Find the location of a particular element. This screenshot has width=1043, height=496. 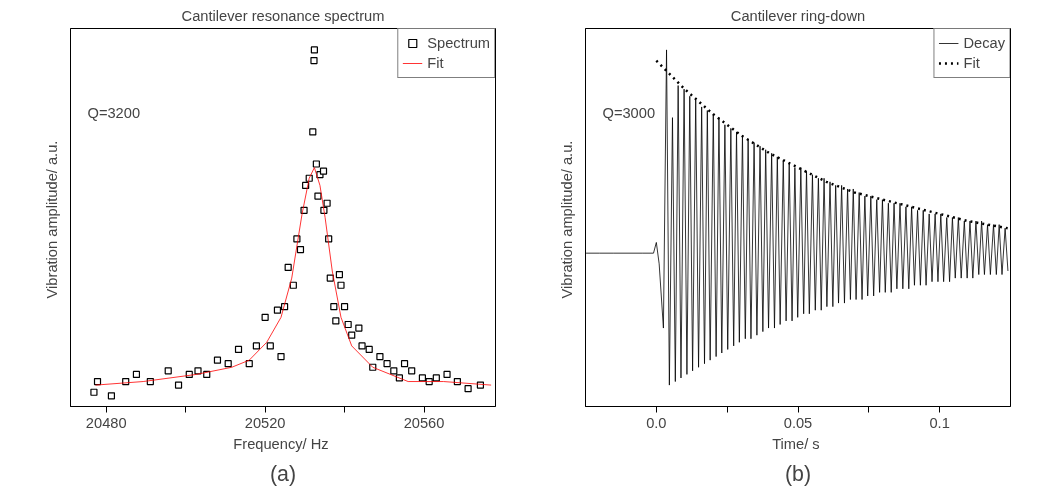

x-tick-label: 0.05 is located at coordinates (798, 422).